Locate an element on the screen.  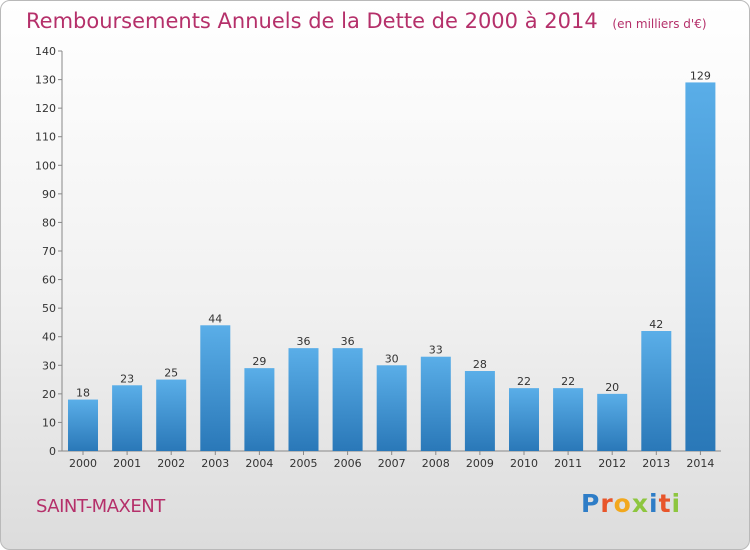
y-tick-label: 90 is located at coordinates (49, 194).